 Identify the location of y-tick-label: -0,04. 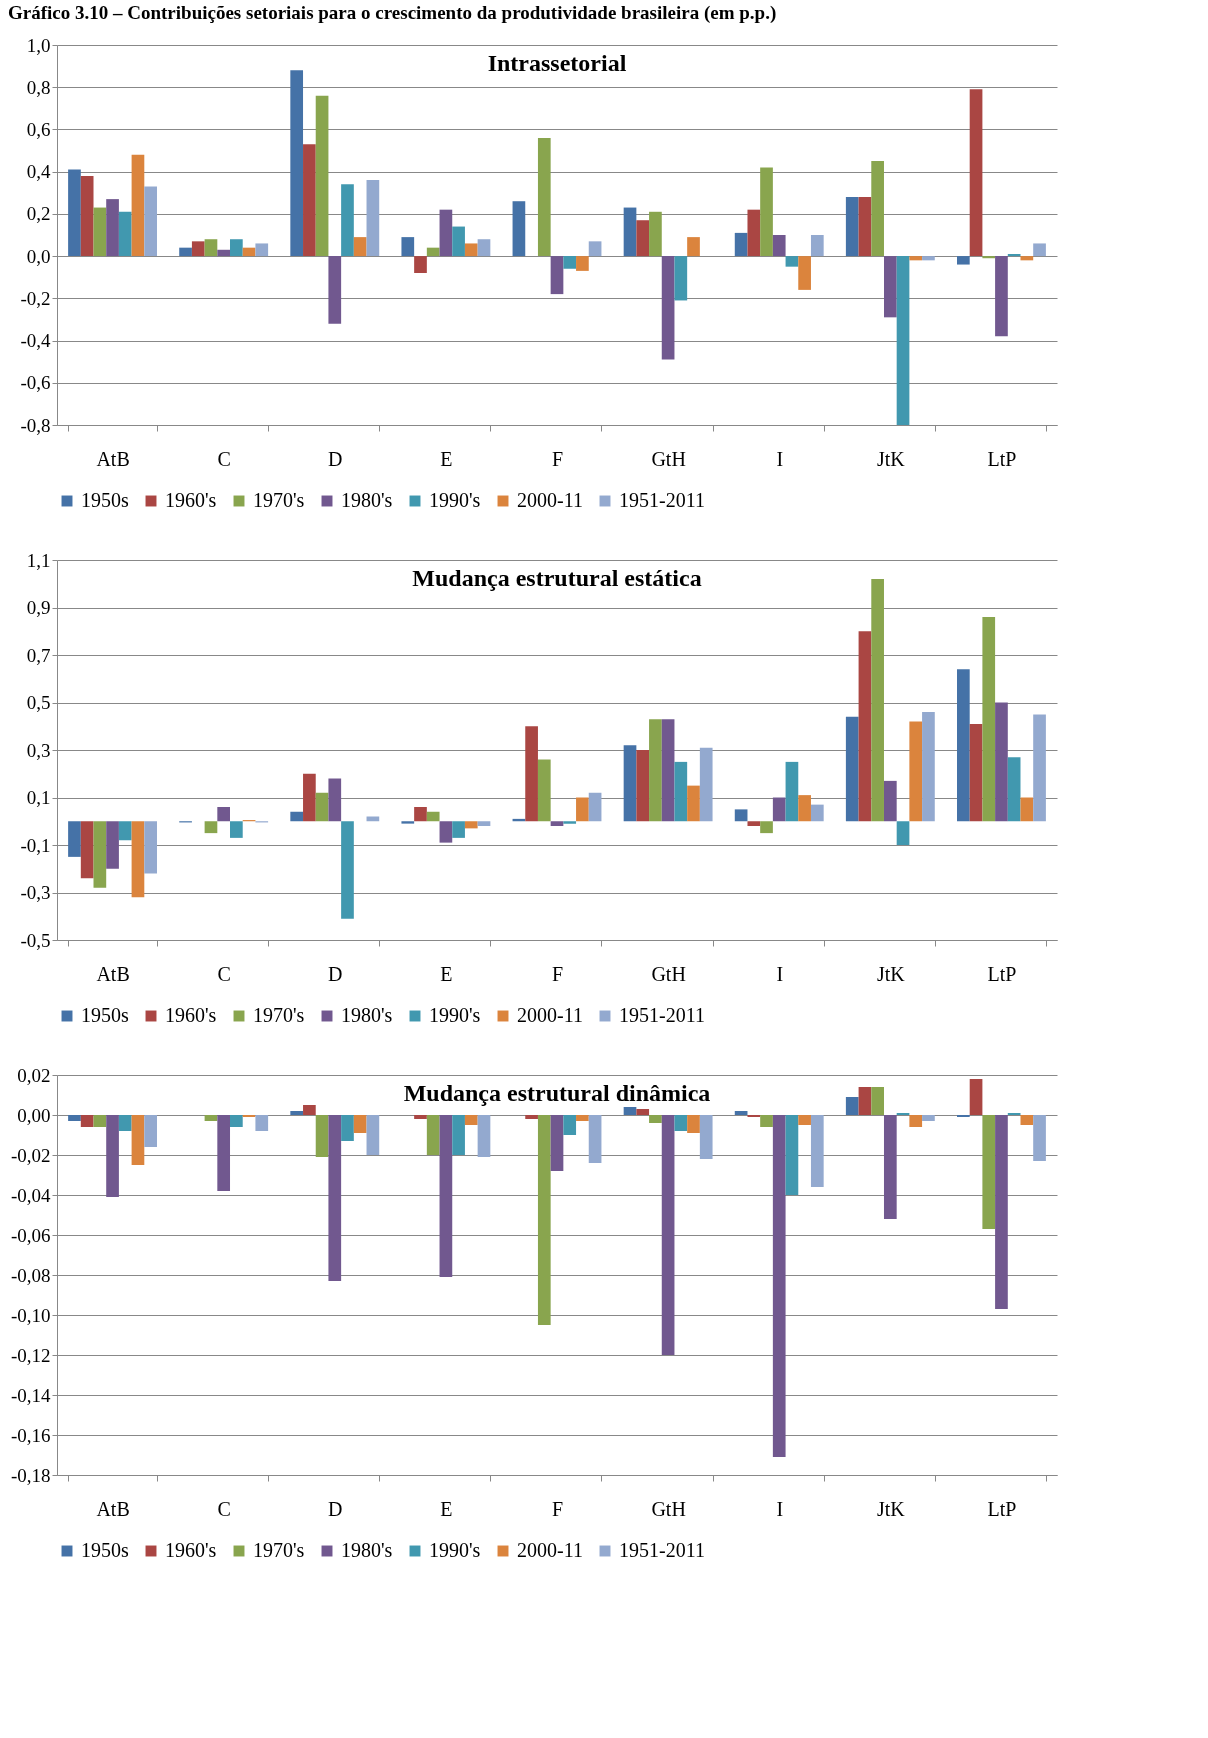
(30, 1195).